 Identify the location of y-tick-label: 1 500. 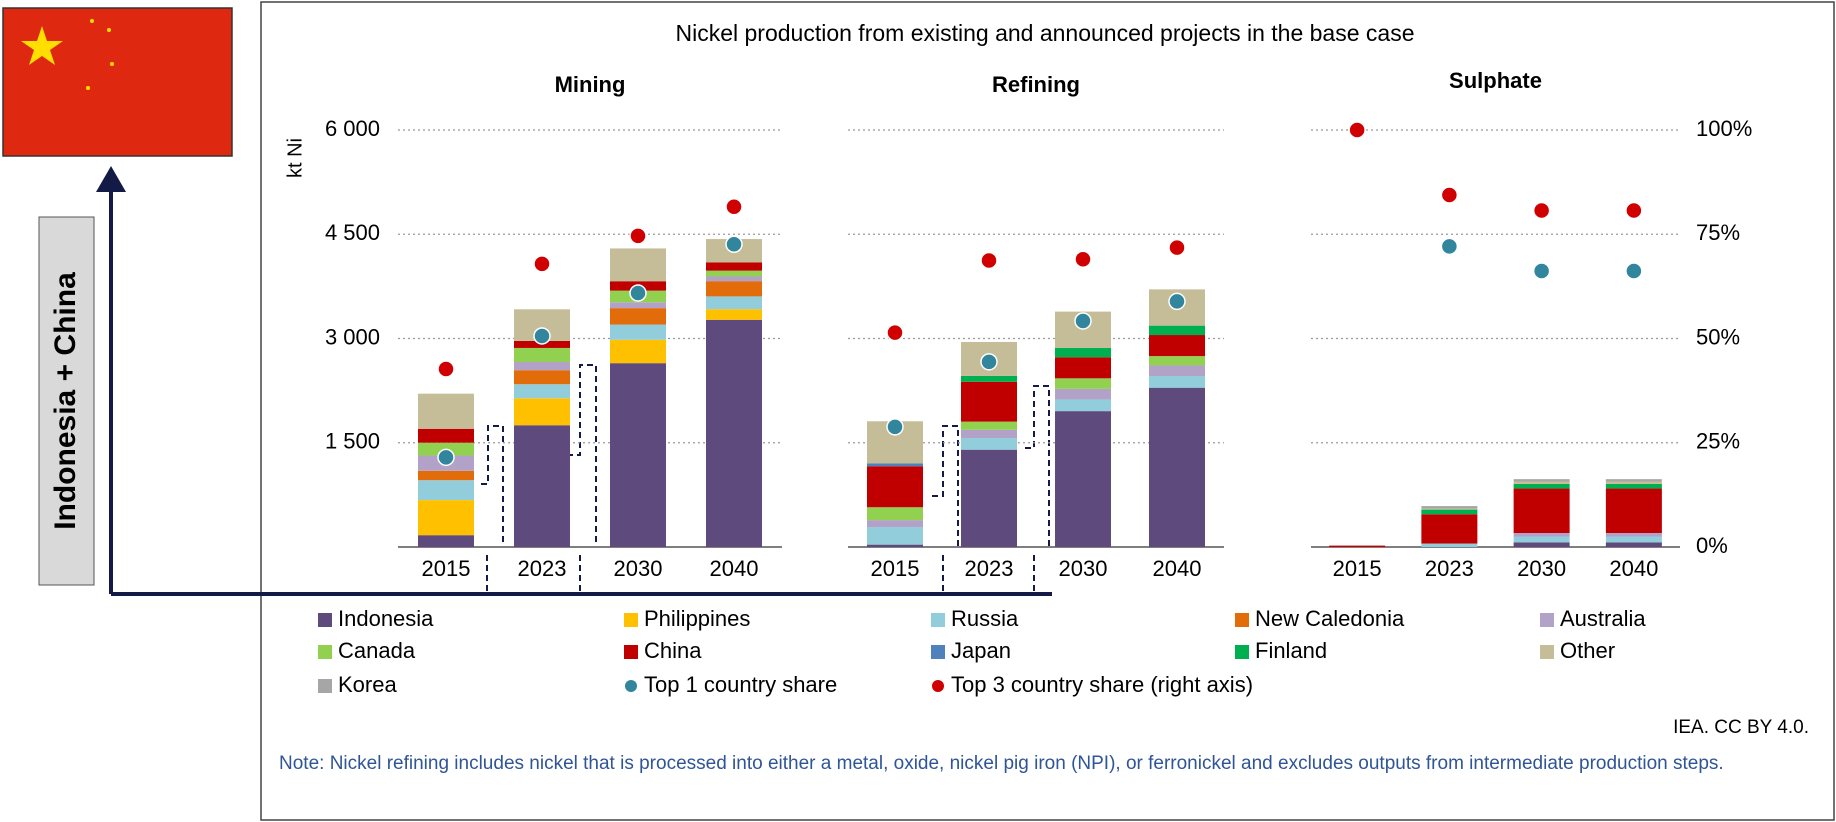
(352, 441).